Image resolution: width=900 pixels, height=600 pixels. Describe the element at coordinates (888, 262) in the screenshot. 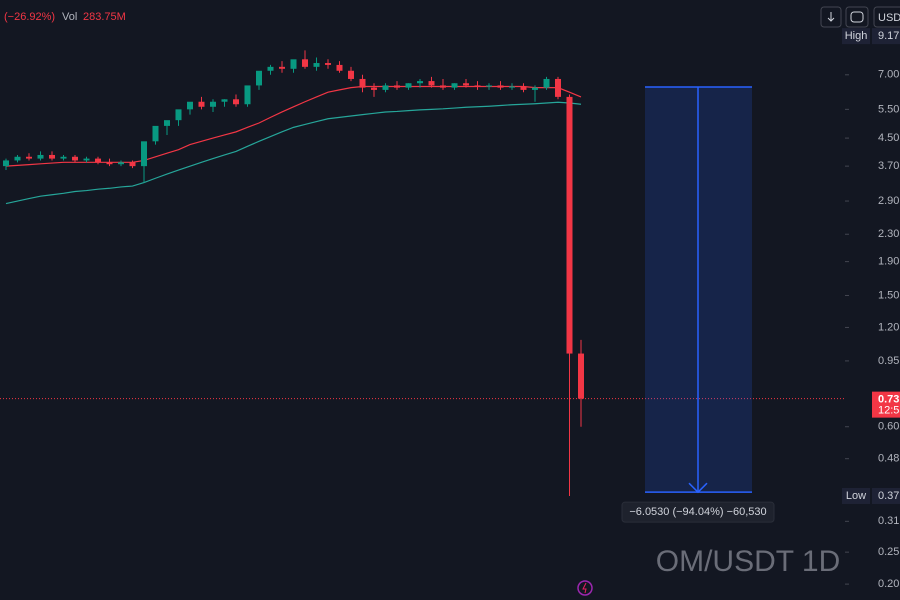

I see `y-tick-label: 1.90` at that location.